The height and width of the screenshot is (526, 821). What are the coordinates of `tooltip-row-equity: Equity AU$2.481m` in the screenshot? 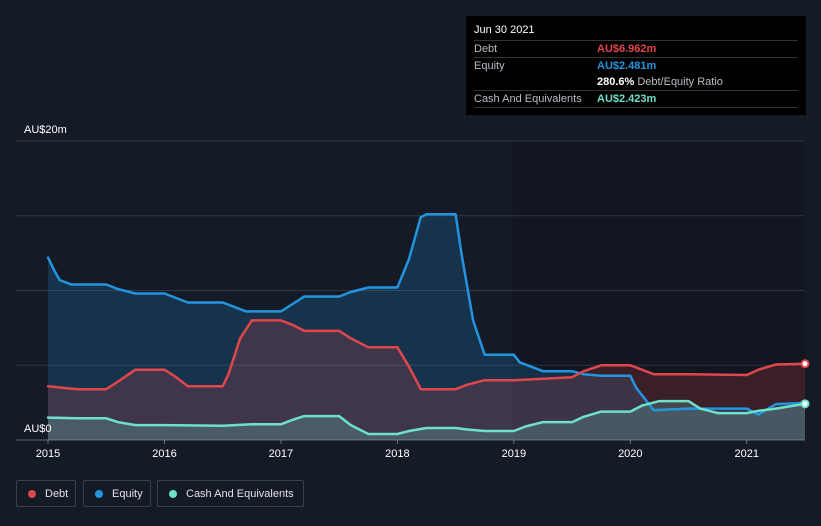 It's located at (636, 65).